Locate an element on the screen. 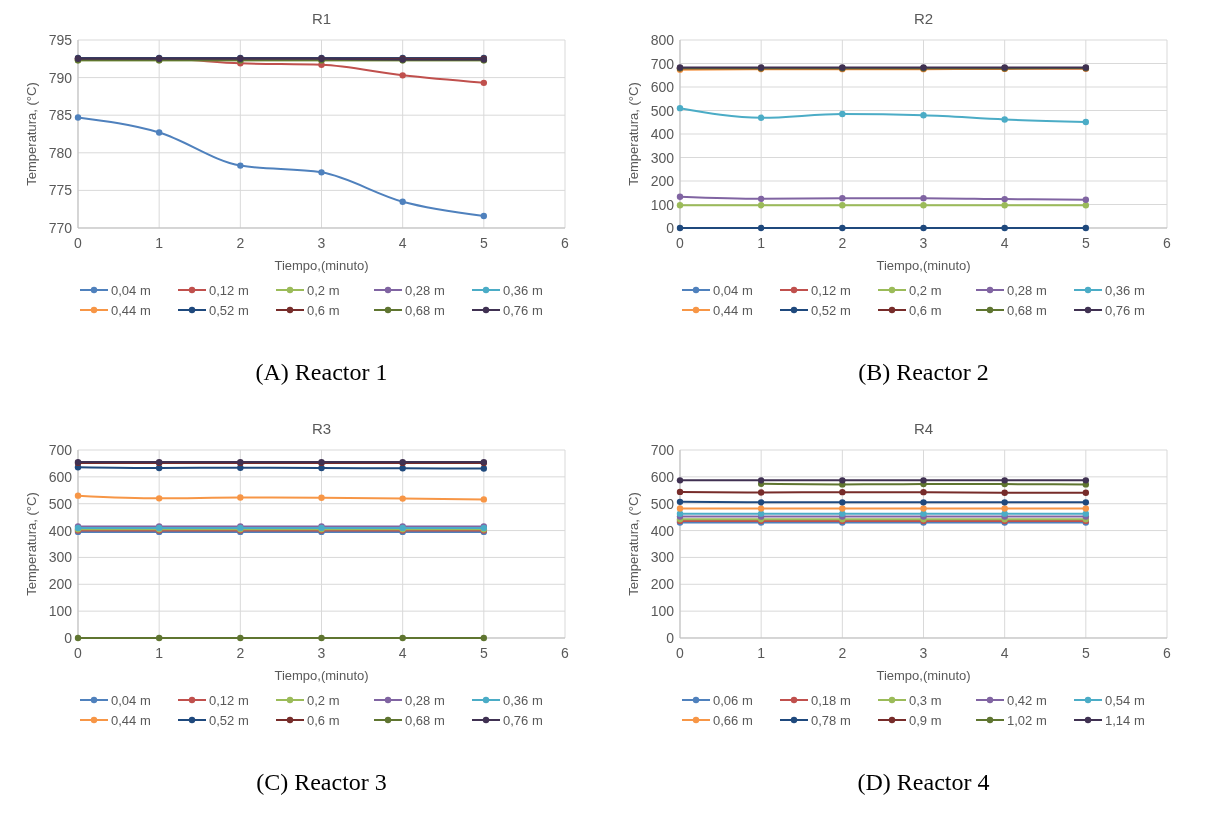  y-tick-label: 500 is located at coordinates (60, 503).